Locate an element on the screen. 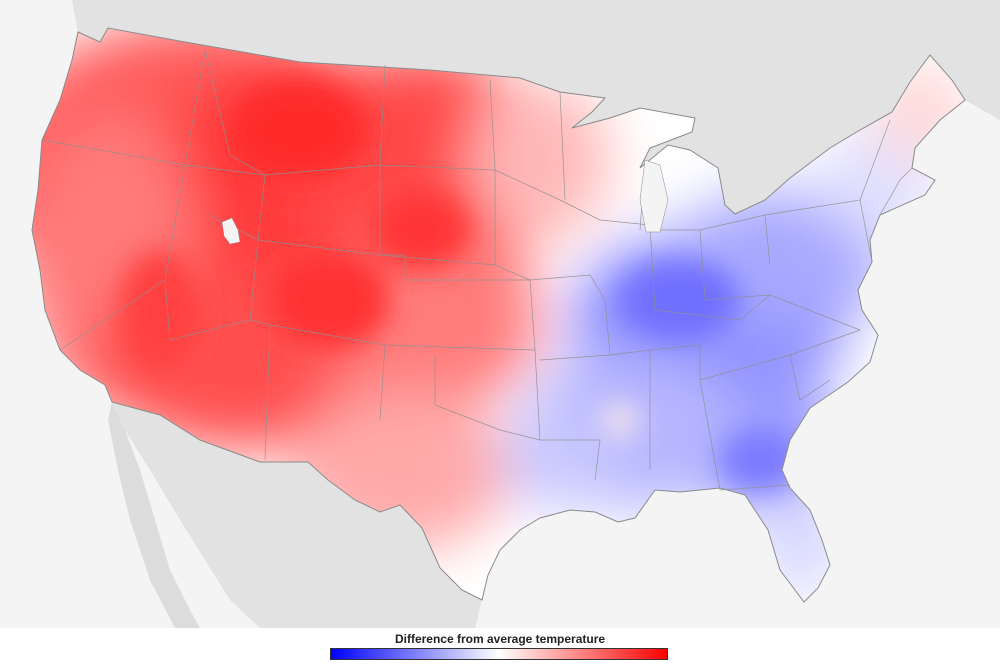 This screenshot has height=666, width=1000. legend-title: Difference from average temperature is located at coordinates (500, 639).